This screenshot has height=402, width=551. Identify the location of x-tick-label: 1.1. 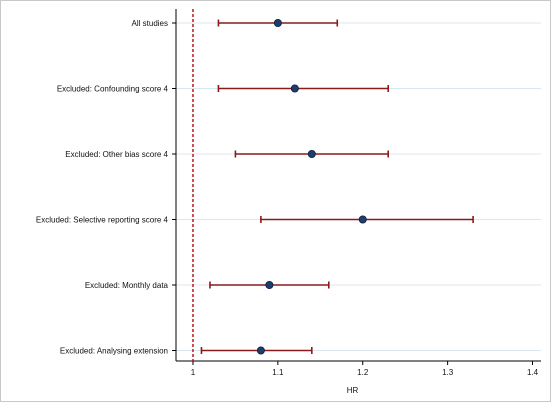
(278, 372).